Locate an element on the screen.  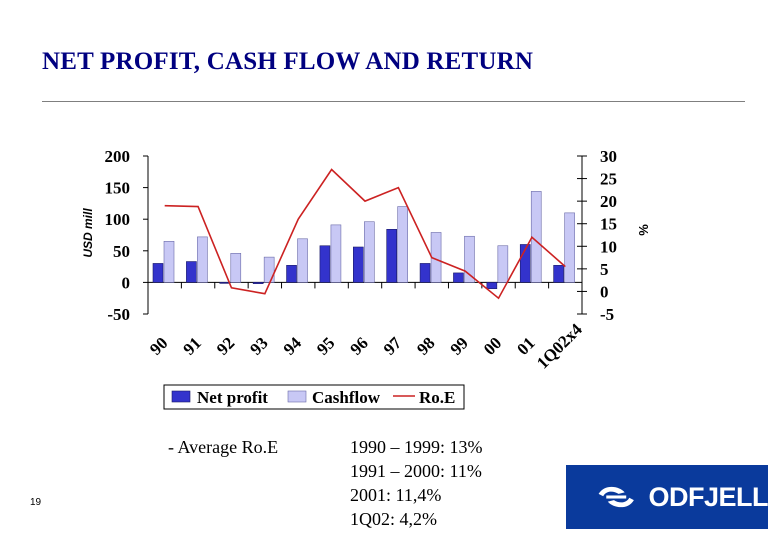
left-axis-tick-label: -50 is located at coordinates (118, 314).